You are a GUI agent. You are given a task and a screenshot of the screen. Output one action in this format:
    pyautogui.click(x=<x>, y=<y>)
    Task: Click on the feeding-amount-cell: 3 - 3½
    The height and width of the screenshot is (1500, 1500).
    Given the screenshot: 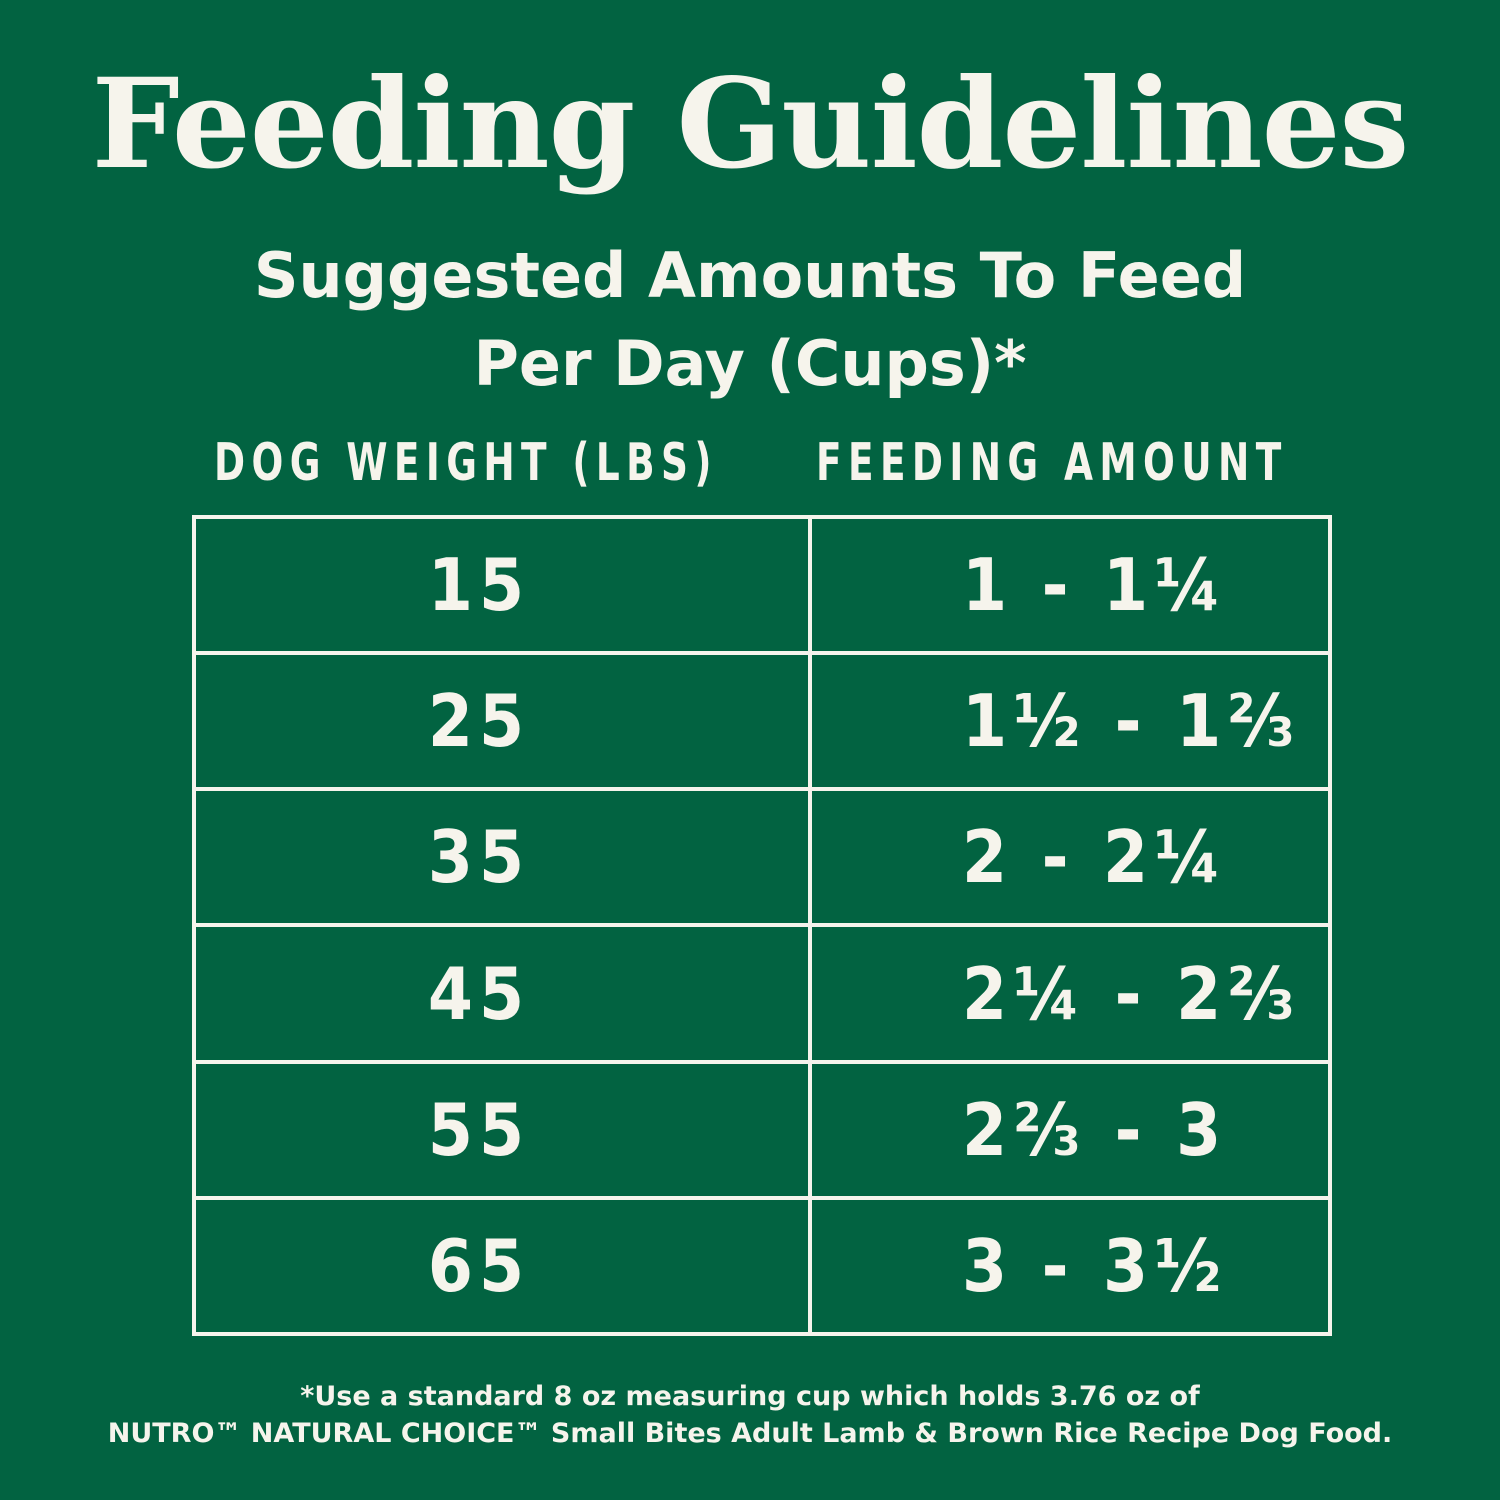 What is the action you would take?
    pyautogui.click(x=1070, y=1266)
    